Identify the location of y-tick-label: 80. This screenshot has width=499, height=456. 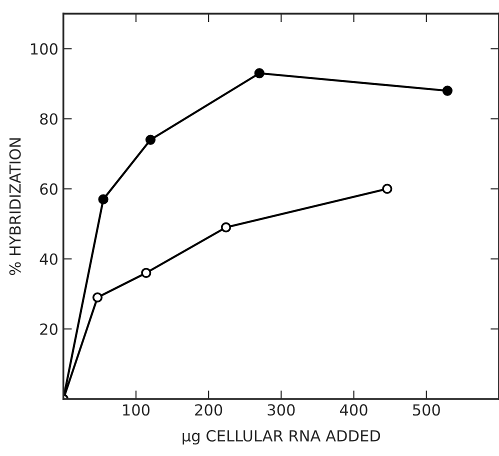
(49, 119).